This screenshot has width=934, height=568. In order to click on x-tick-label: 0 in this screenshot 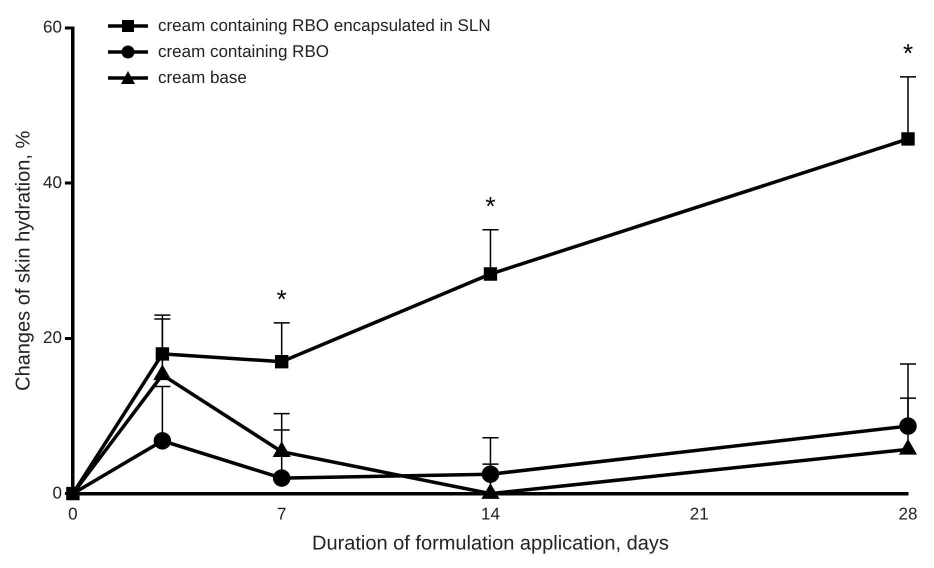, I will do `click(73, 514)`.